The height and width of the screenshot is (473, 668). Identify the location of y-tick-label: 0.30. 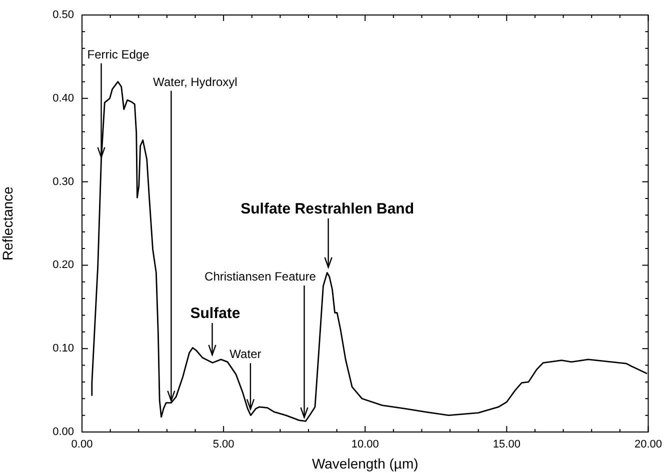
(63, 182).